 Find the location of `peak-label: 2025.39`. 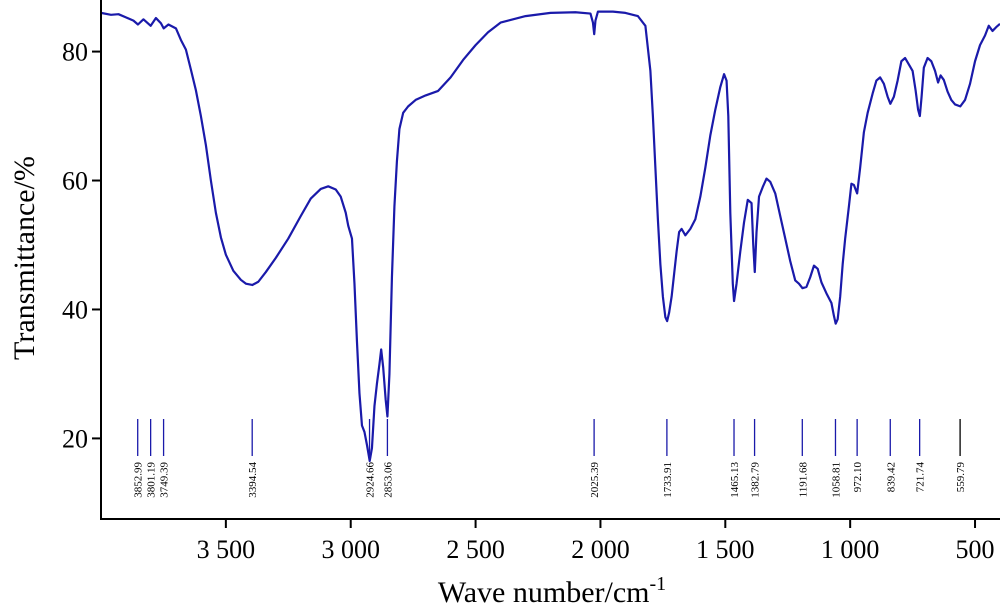

peak-label: 2025.39 is located at coordinates (595, 480).